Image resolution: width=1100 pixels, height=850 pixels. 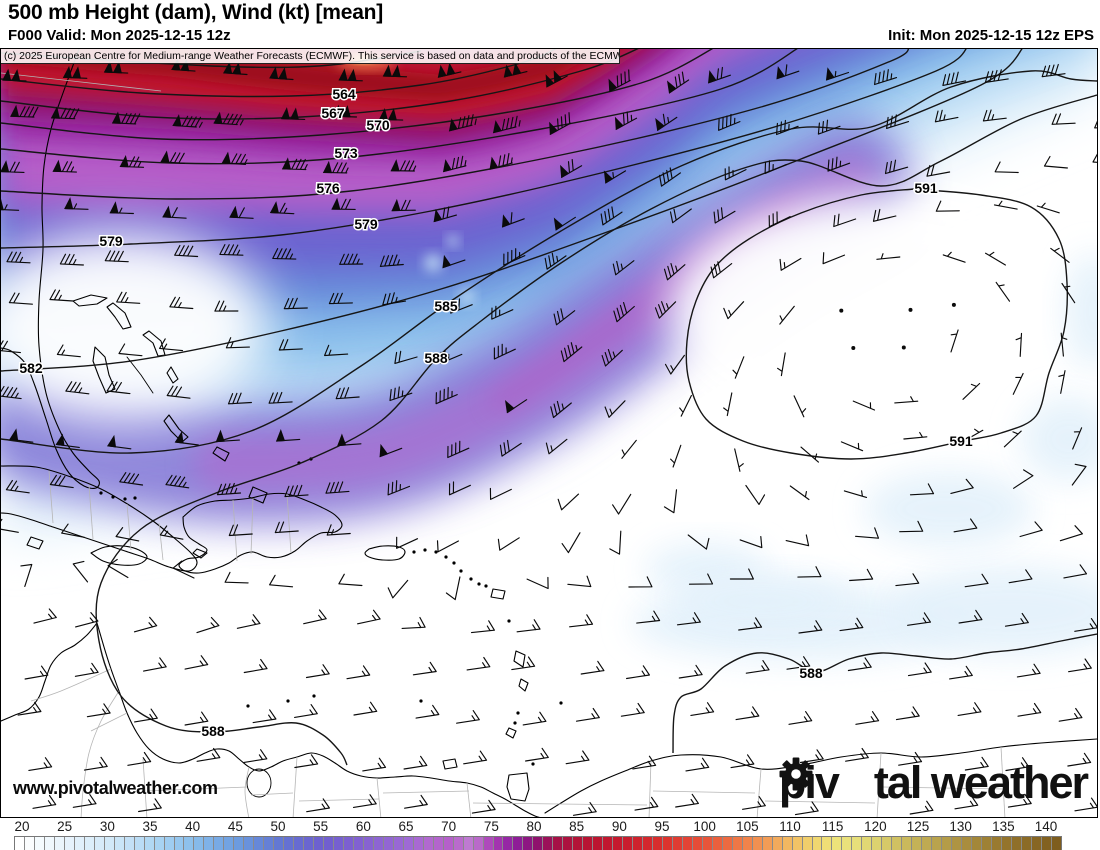 What do you see at coordinates (826, 778) in the screenshot?
I see `gear-icon` at bounding box center [826, 778].